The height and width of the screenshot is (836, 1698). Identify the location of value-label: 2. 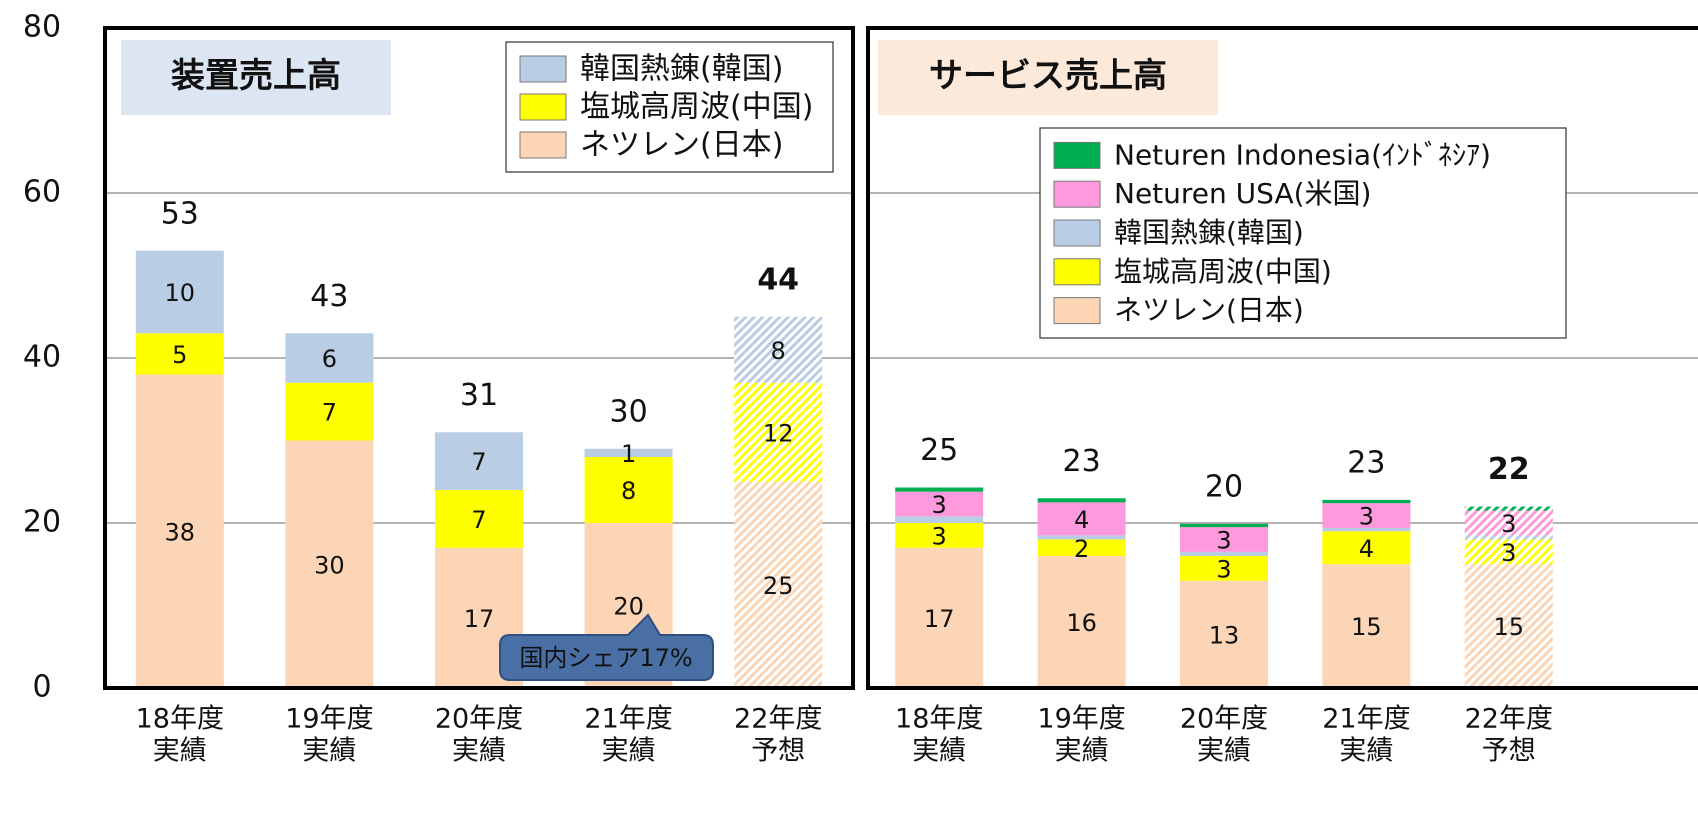
(1081, 549).